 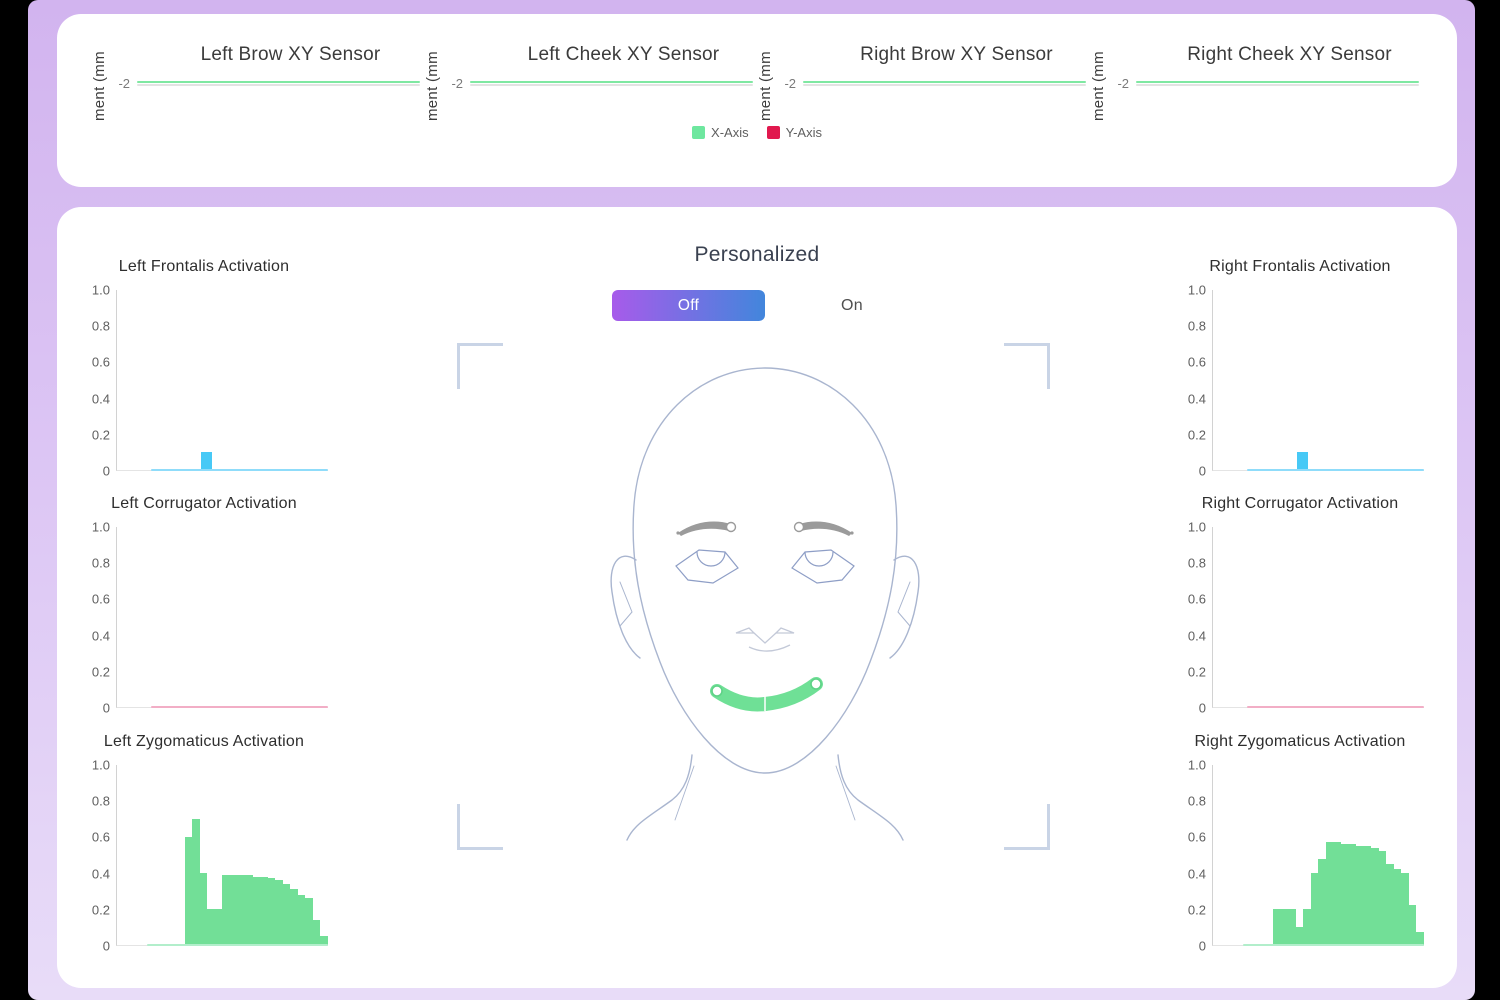 I want to click on sensor-chart-left-brow: ment (mm Left Brow XY Sensor -2, so click(x=257, y=67).